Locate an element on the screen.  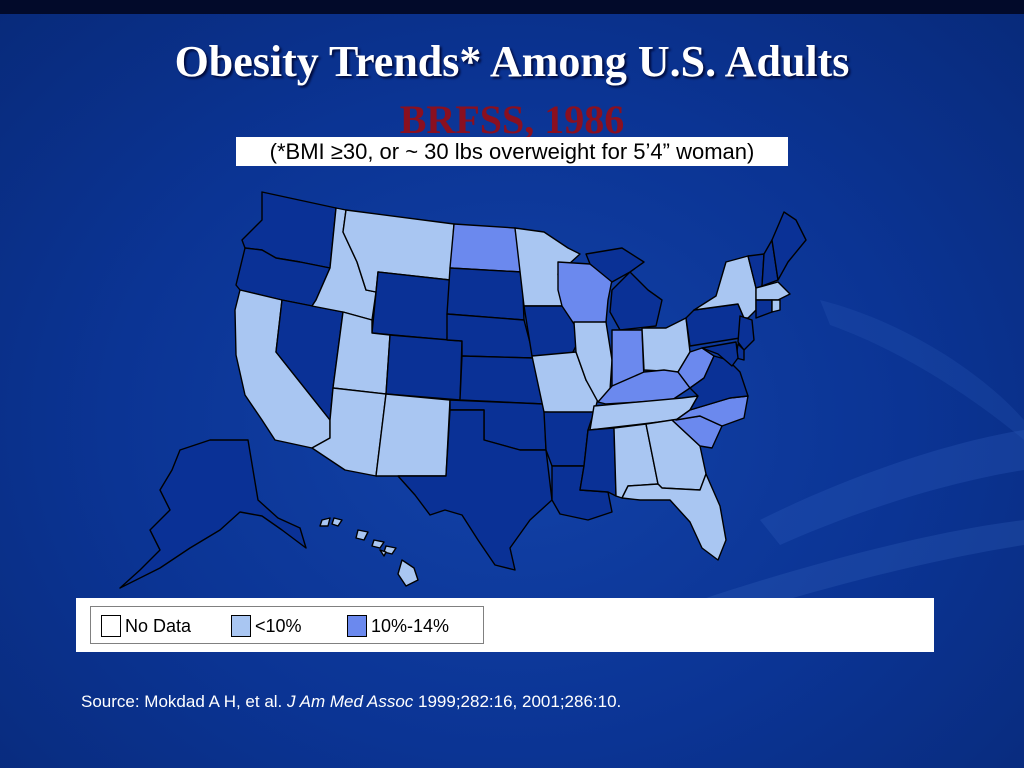
legend-item-no-data: No Data is located at coordinates (146, 626).